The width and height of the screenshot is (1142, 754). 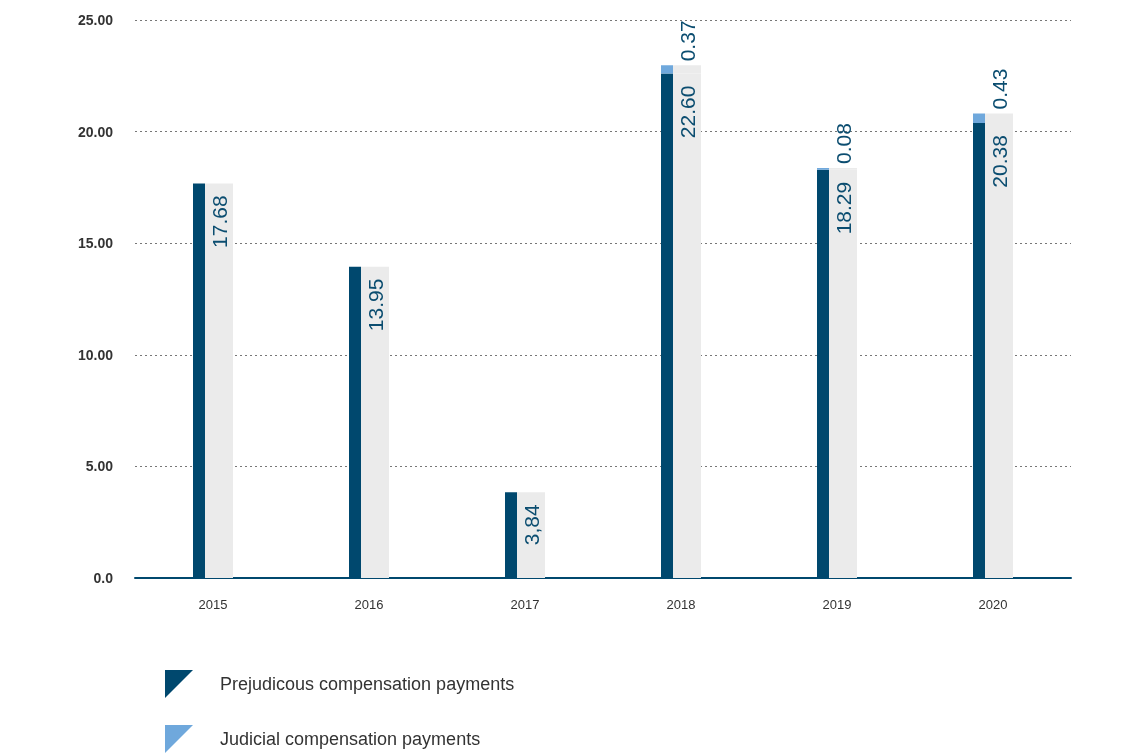 What do you see at coordinates (999, 89) in the screenshot?
I see `data-label: 0.43` at bounding box center [999, 89].